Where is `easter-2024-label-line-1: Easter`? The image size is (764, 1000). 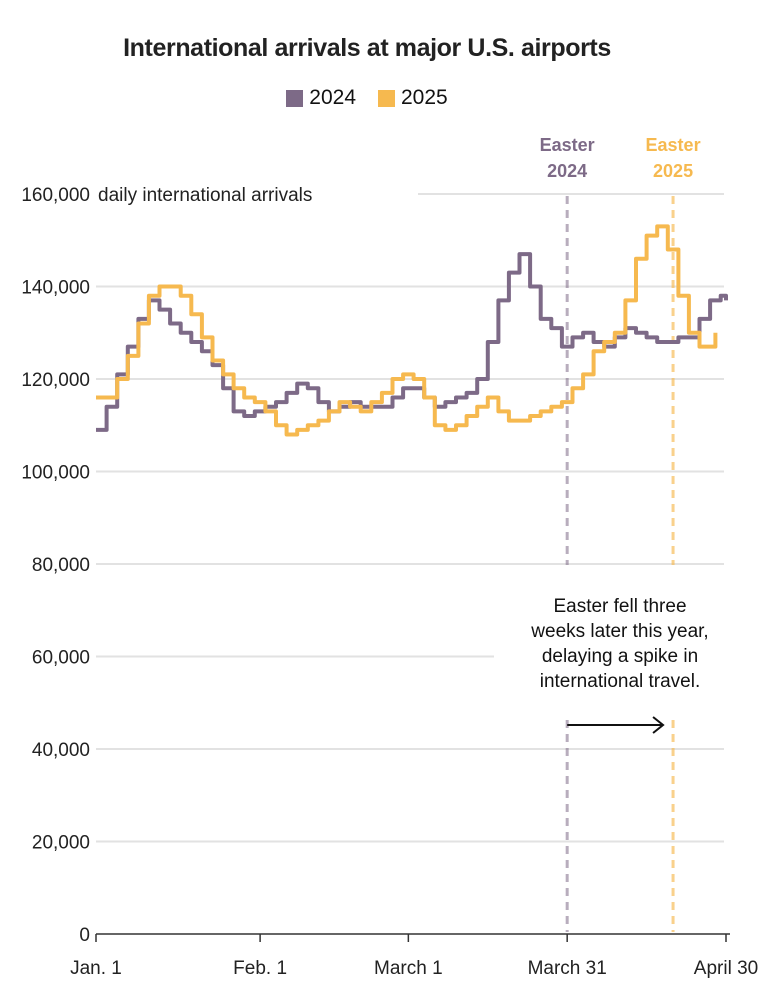
easter-2024-label-line-1: Easter is located at coordinates (567, 145).